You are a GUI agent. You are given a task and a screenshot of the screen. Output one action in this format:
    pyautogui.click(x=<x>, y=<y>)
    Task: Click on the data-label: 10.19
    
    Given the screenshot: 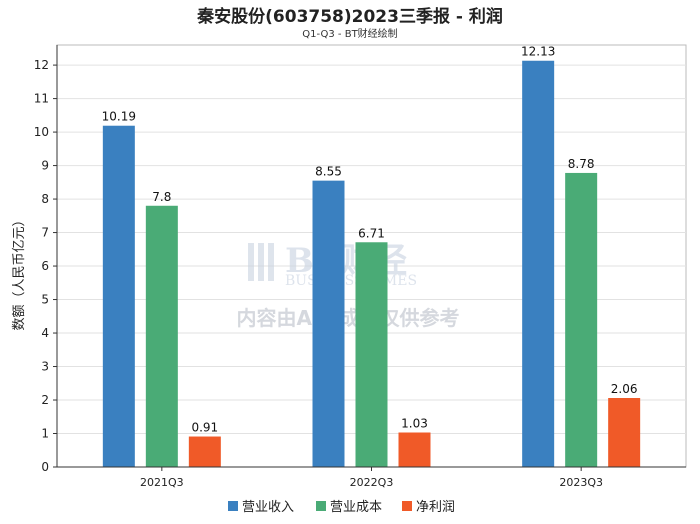 What is the action you would take?
    pyautogui.click(x=119, y=117)
    